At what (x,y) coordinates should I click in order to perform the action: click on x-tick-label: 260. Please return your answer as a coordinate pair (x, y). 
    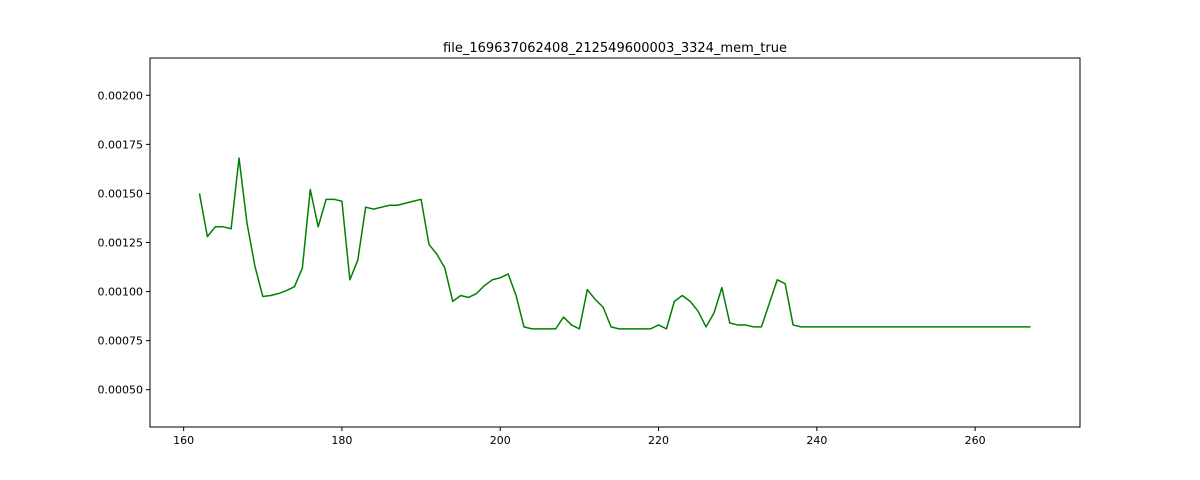
    Looking at the image, I should click on (975, 440).